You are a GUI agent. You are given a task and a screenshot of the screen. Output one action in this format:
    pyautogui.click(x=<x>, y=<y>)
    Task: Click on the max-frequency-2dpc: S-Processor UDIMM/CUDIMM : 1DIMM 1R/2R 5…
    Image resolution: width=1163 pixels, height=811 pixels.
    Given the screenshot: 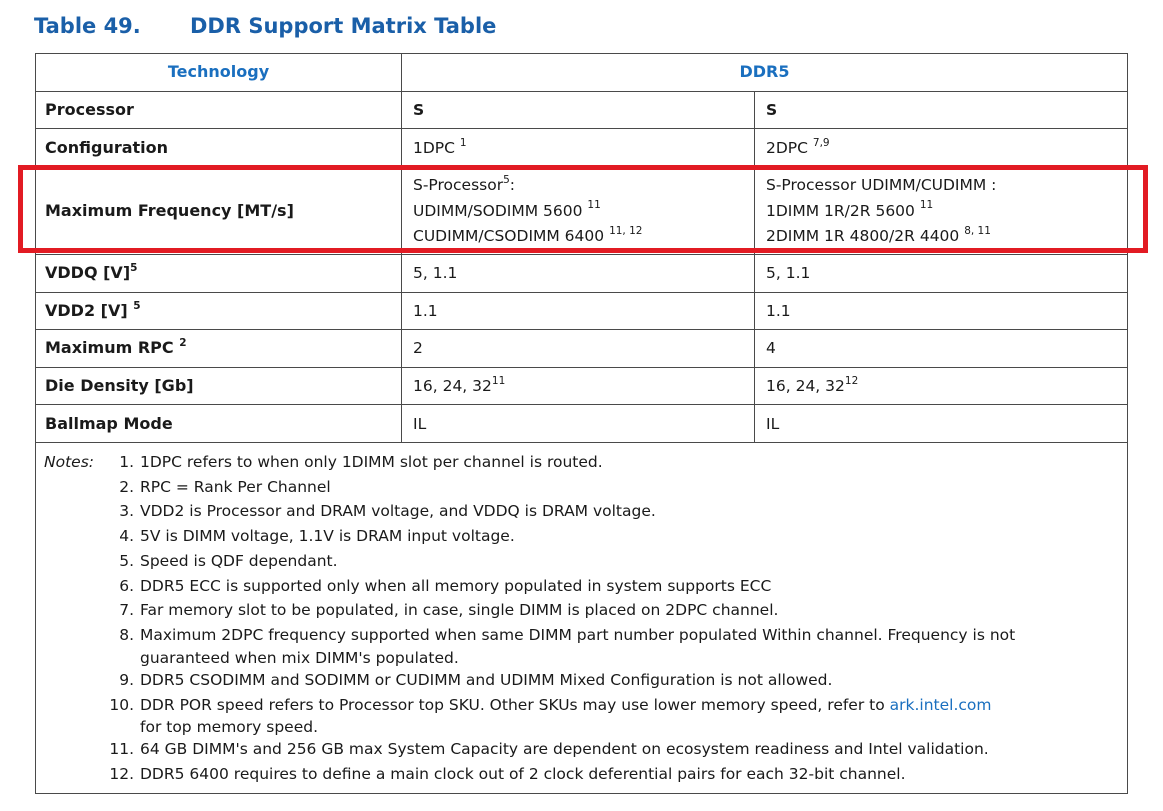 What is the action you would take?
    pyautogui.click(x=881, y=210)
    